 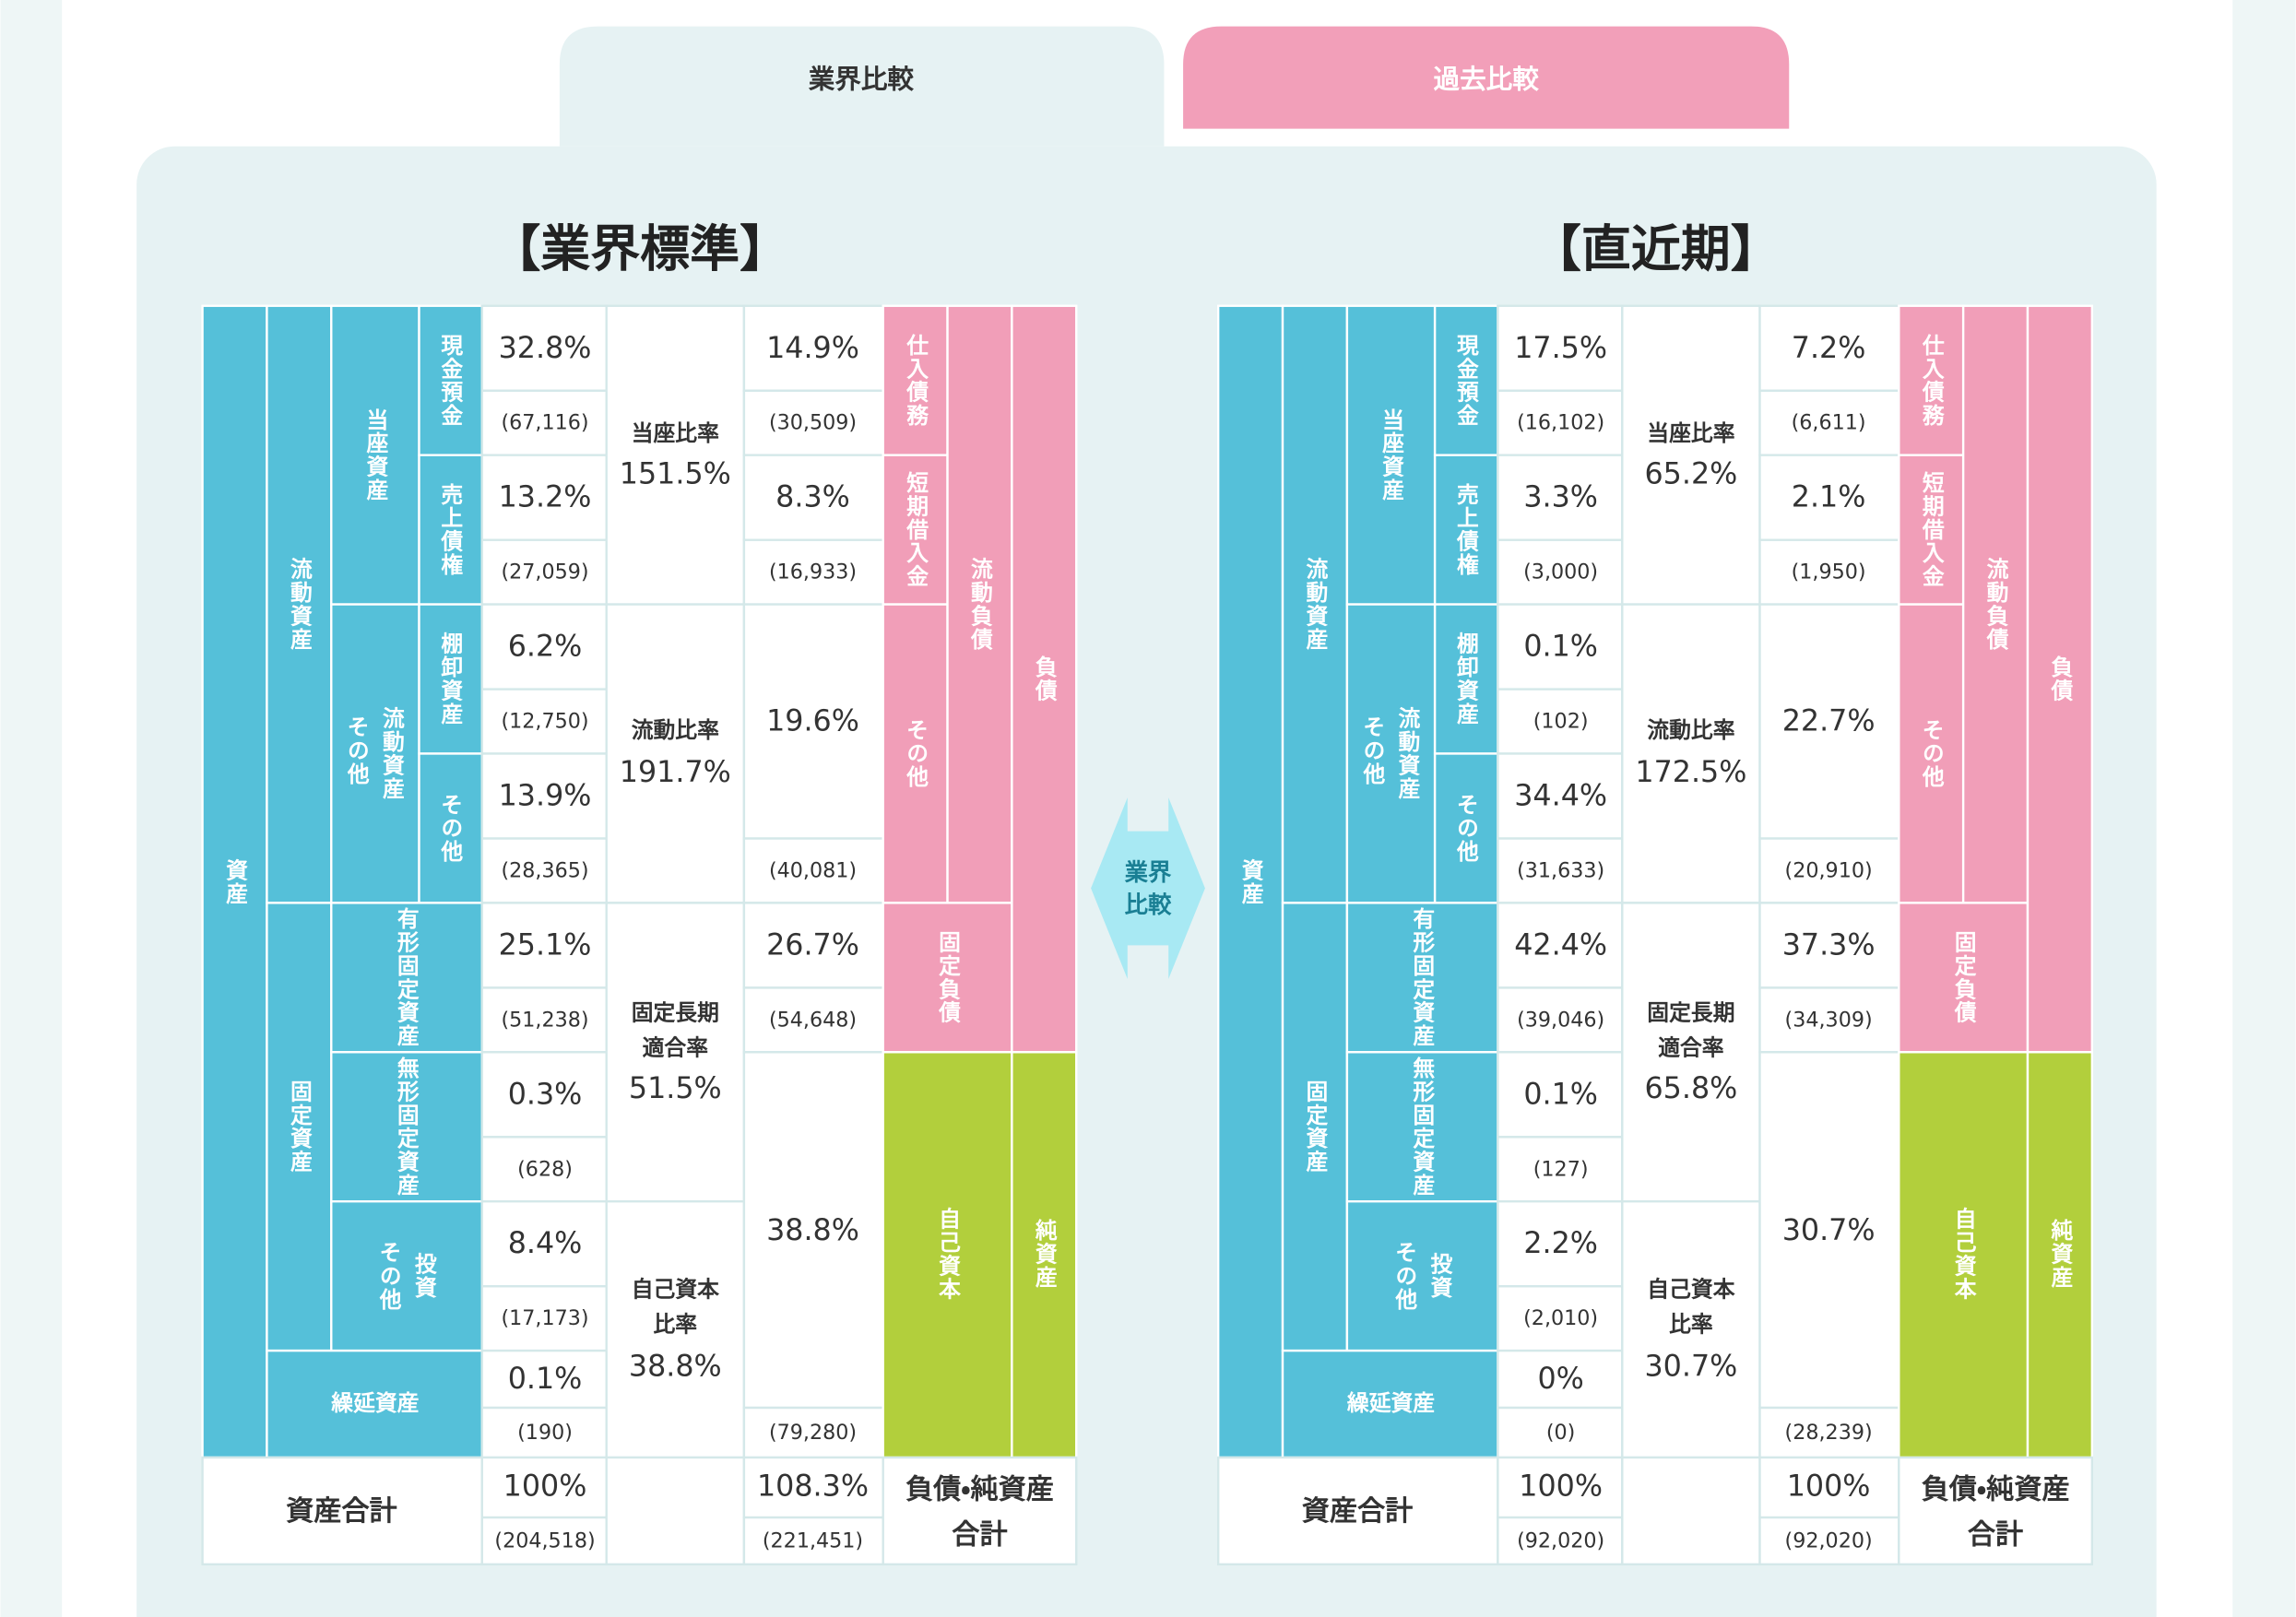 I want to click on row-label: 自己資本, so click(x=1963, y=1254).